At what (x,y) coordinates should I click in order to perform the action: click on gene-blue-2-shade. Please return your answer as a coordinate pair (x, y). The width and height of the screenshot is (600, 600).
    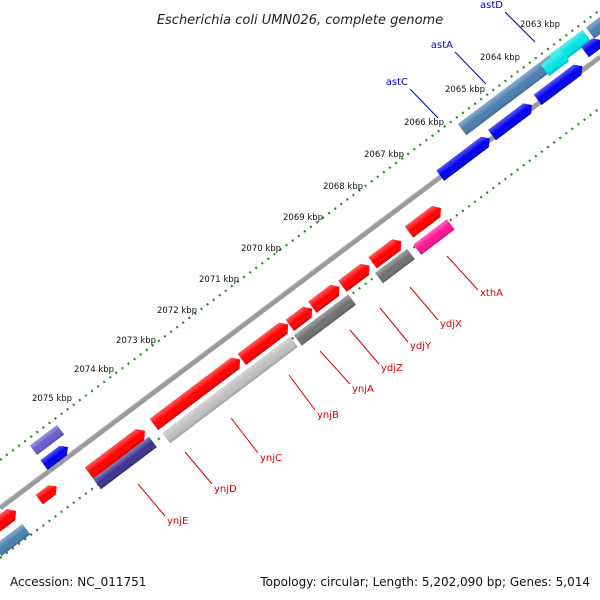
    Looking at the image, I should click on (510, 122).